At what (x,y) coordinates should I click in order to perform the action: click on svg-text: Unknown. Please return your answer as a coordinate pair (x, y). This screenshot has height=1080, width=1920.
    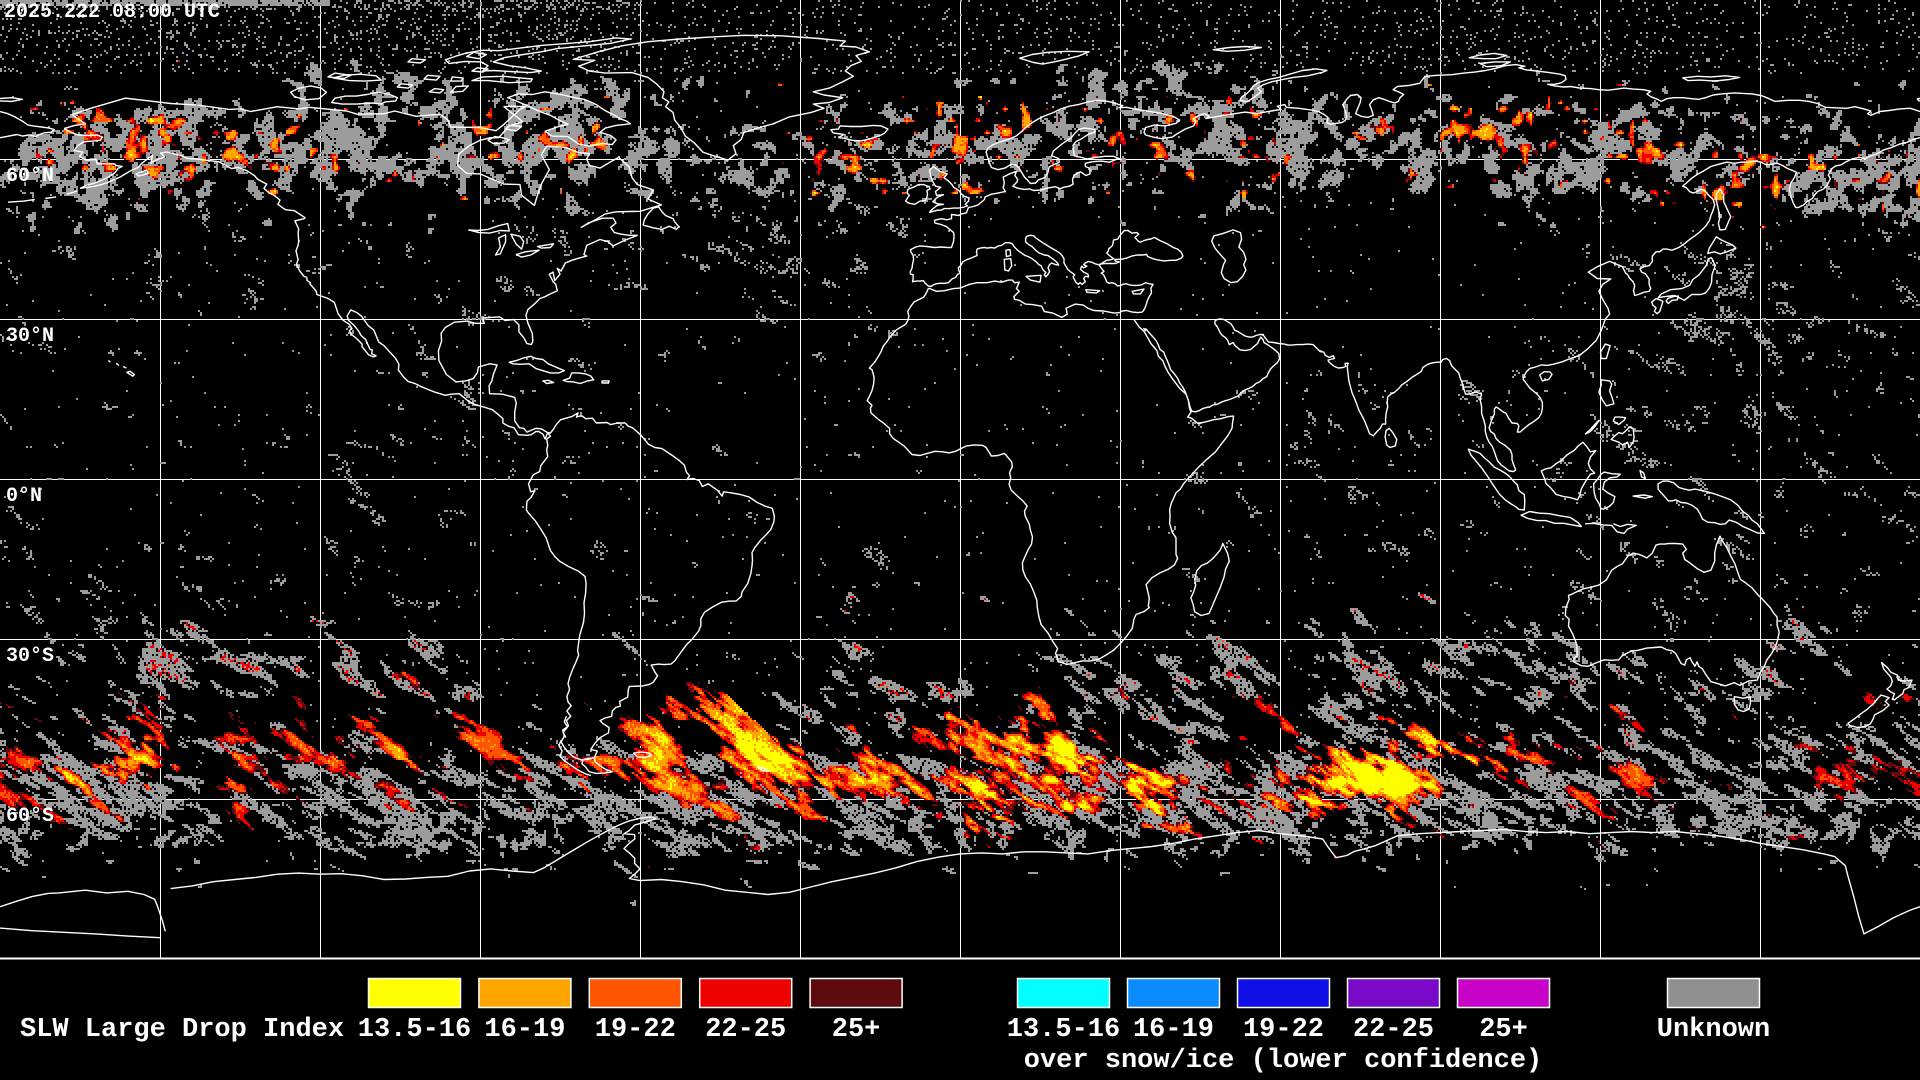
    Looking at the image, I should click on (1713, 1030).